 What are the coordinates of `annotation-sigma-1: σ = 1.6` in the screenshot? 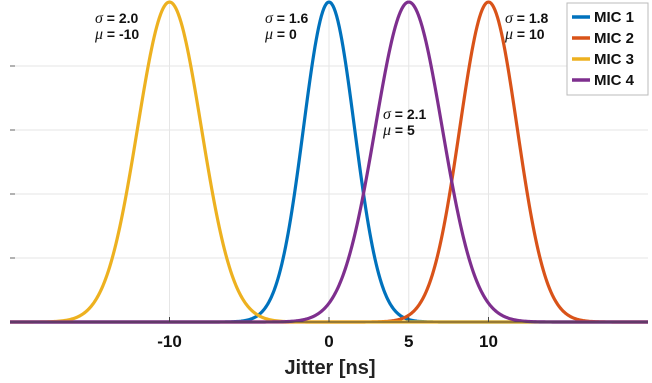 It's located at (287, 18).